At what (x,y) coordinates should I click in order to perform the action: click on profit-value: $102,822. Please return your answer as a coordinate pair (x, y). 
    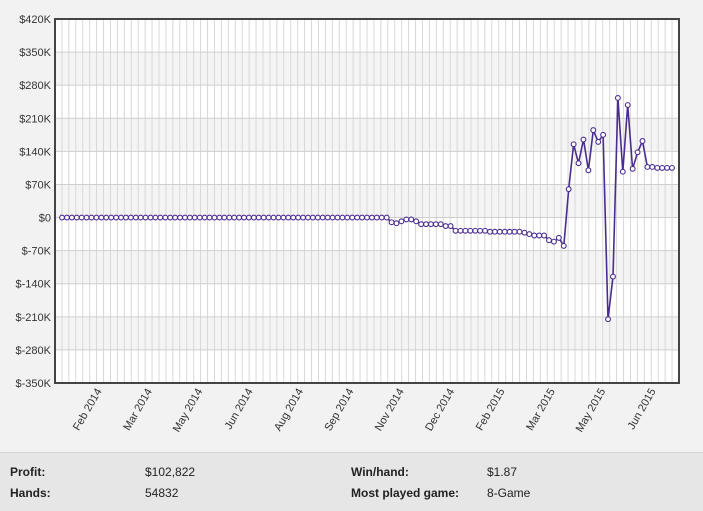
    Looking at the image, I should click on (170, 472).